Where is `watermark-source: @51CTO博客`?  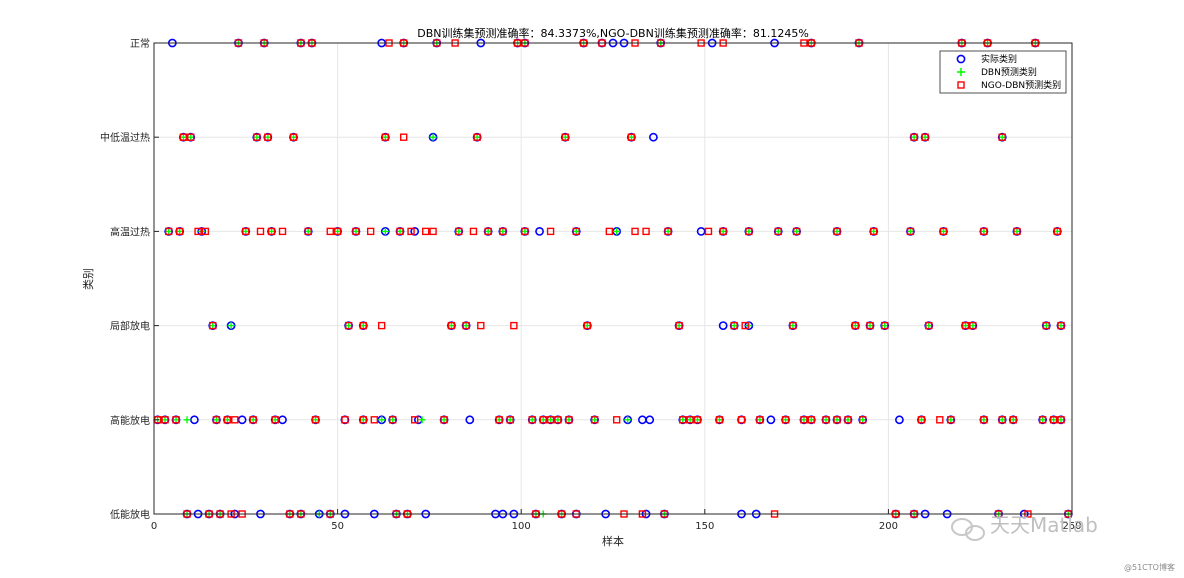 watermark-source: @51CTO博客 is located at coordinates (1149, 567).